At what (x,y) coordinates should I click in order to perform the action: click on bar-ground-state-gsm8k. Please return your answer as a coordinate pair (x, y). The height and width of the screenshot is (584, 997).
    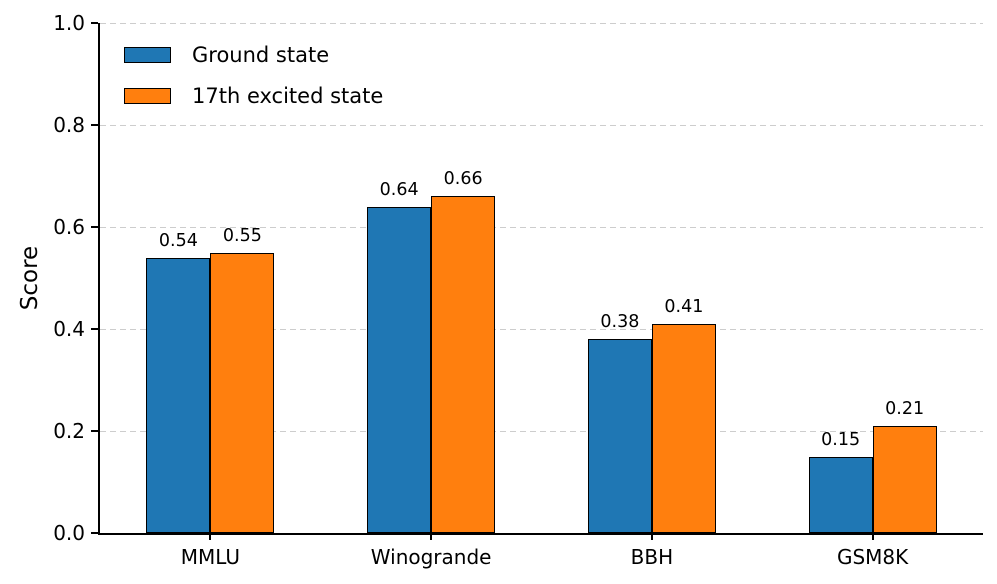
    Looking at the image, I should click on (840, 494).